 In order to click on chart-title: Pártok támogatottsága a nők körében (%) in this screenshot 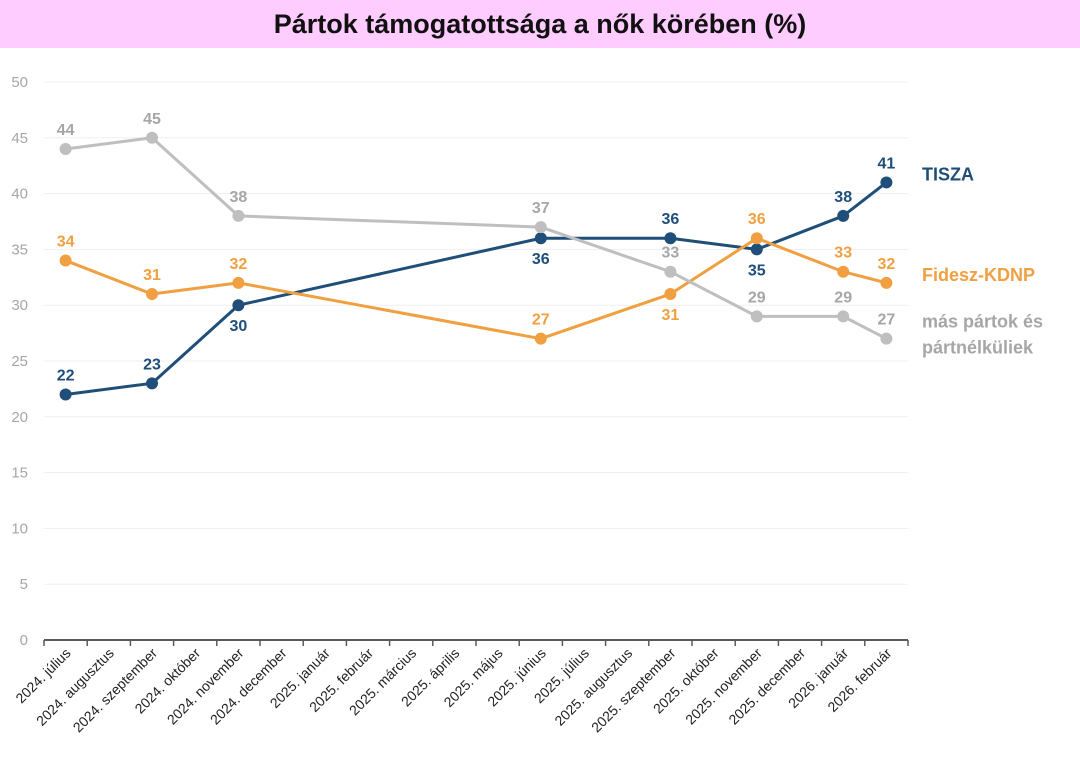, I will do `click(540, 23)`.